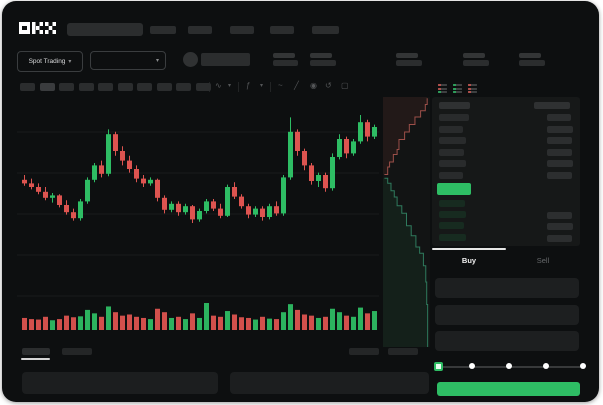 The width and height of the screenshot is (603, 405). I want to click on amount-input, so click(507, 315).